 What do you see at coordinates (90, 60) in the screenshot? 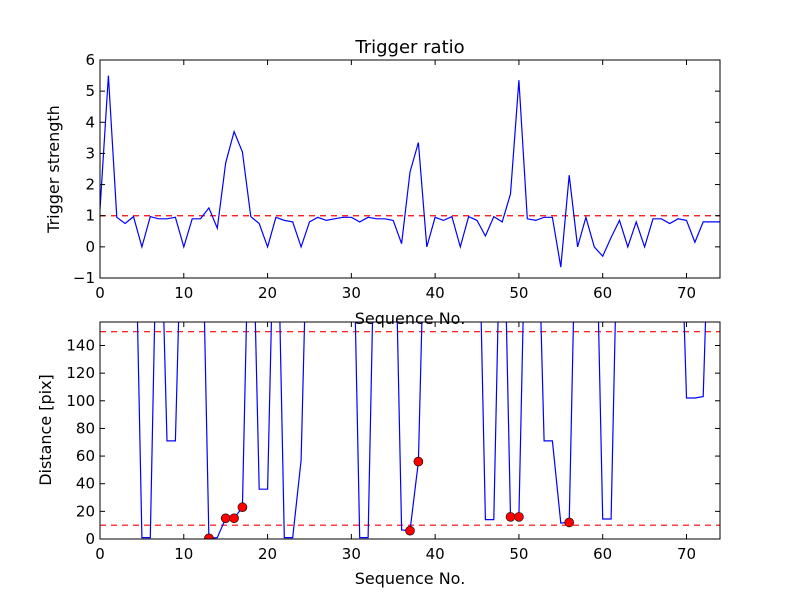
I see `y-tick-label: 6` at bounding box center [90, 60].